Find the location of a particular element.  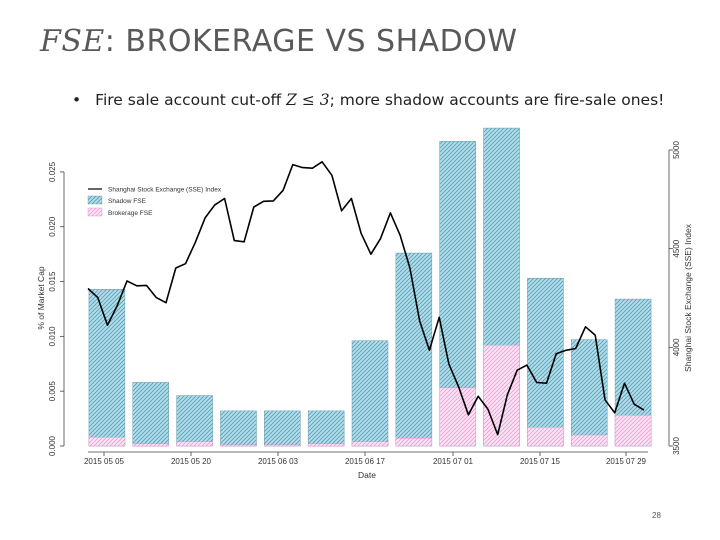

legend-label-brokerage: Brokerage FSE is located at coordinates (130, 213).